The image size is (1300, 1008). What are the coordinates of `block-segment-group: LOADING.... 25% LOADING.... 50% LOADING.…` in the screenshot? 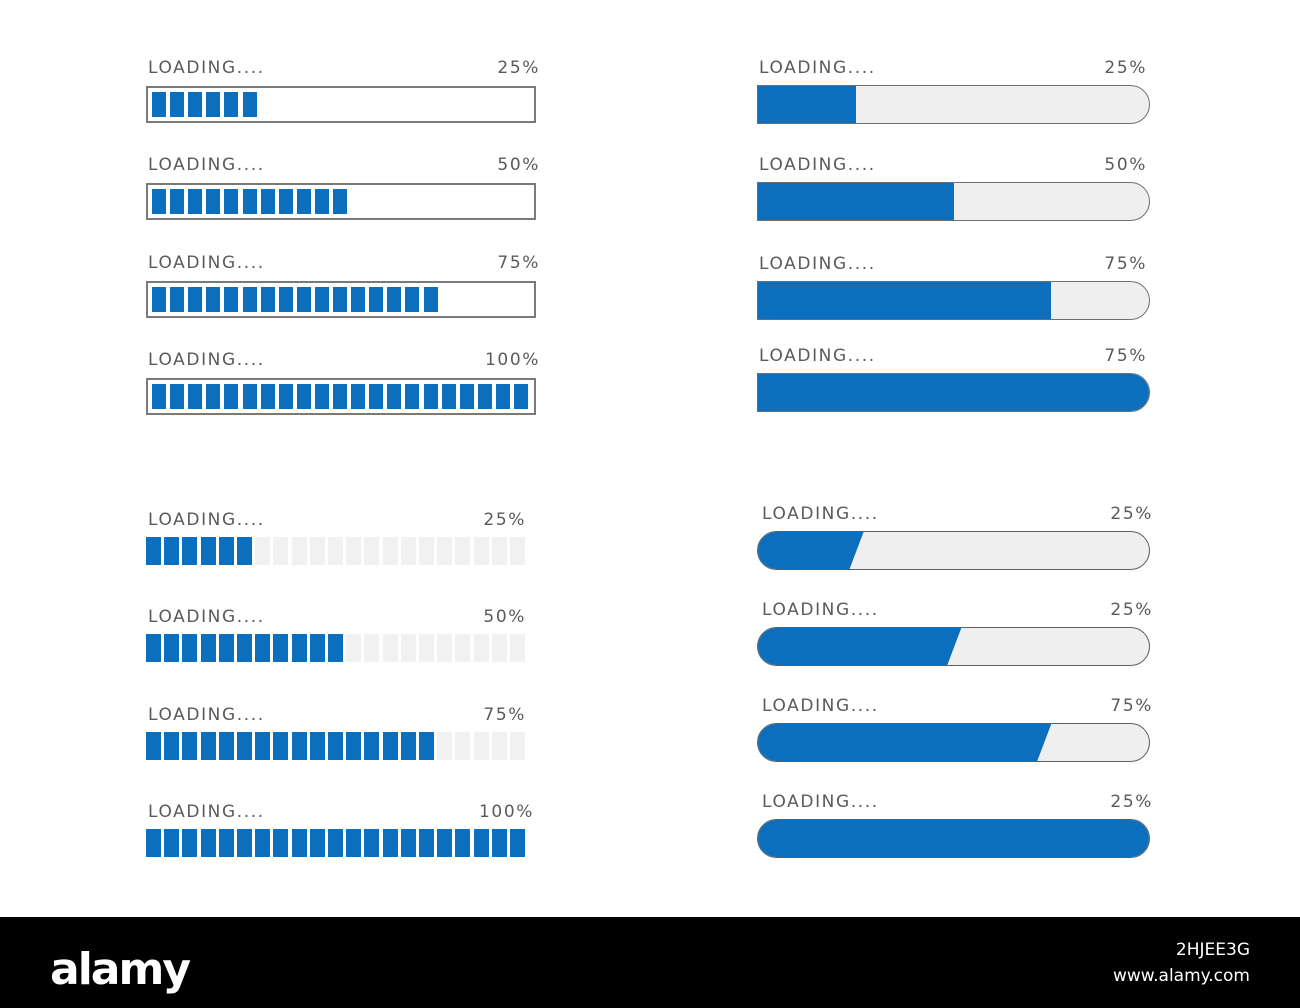 It's located at (339, 690).